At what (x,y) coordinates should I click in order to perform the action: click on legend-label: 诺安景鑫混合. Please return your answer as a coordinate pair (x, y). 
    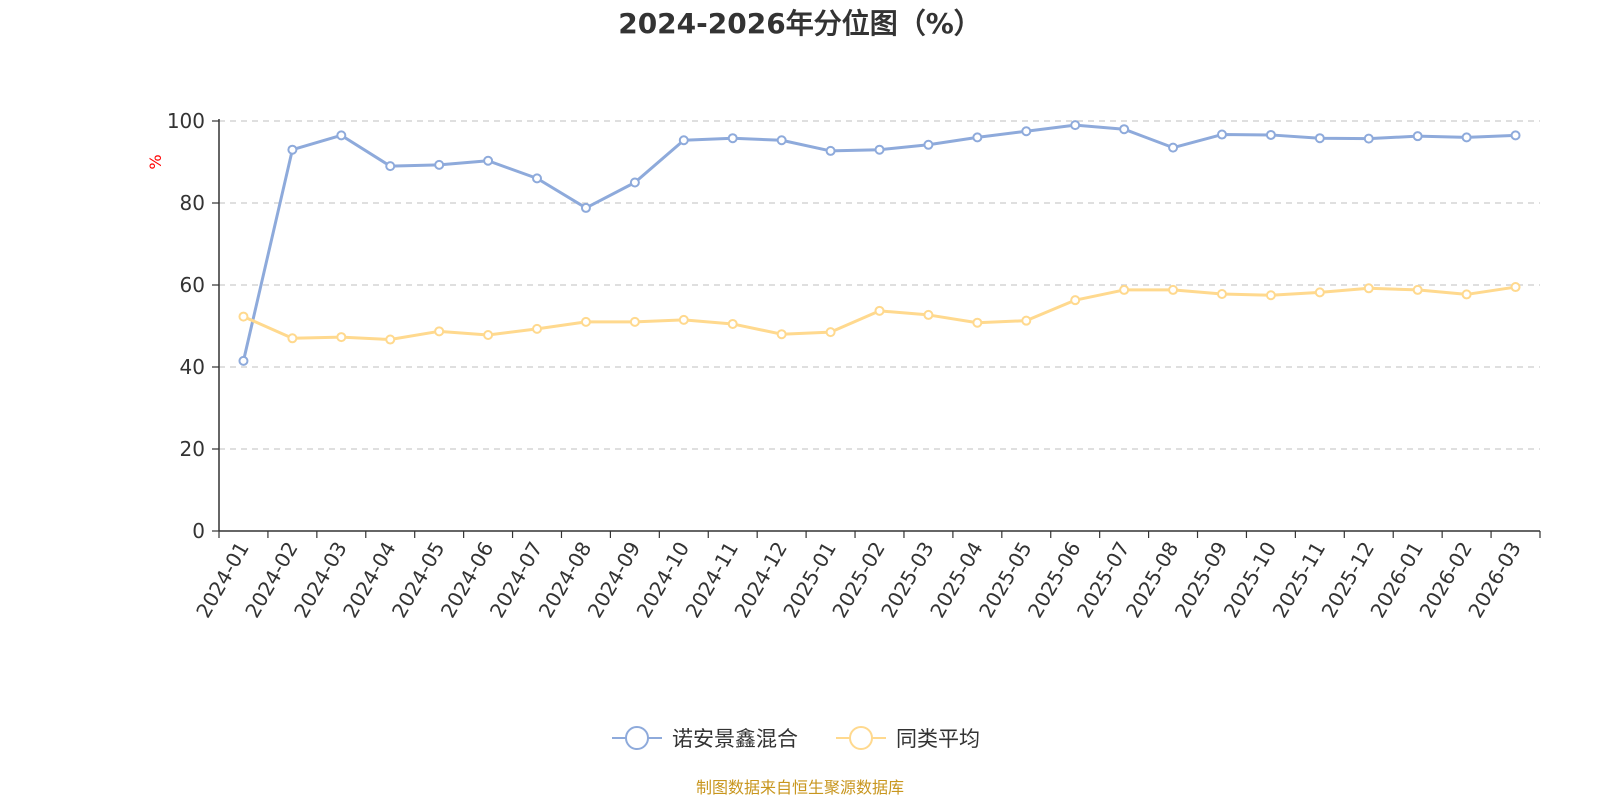
    Looking at the image, I should click on (735, 739).